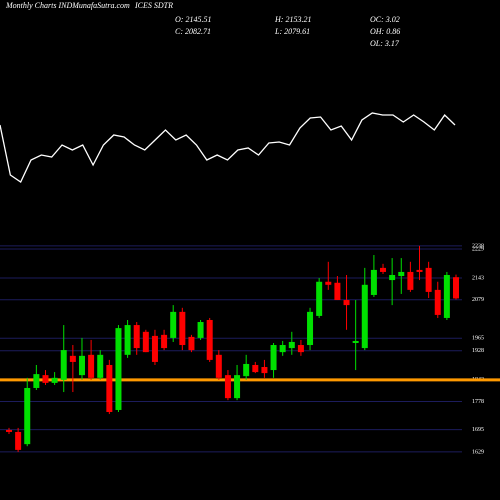  I want to click on y-tick-label: 1965, so click(478, 339).